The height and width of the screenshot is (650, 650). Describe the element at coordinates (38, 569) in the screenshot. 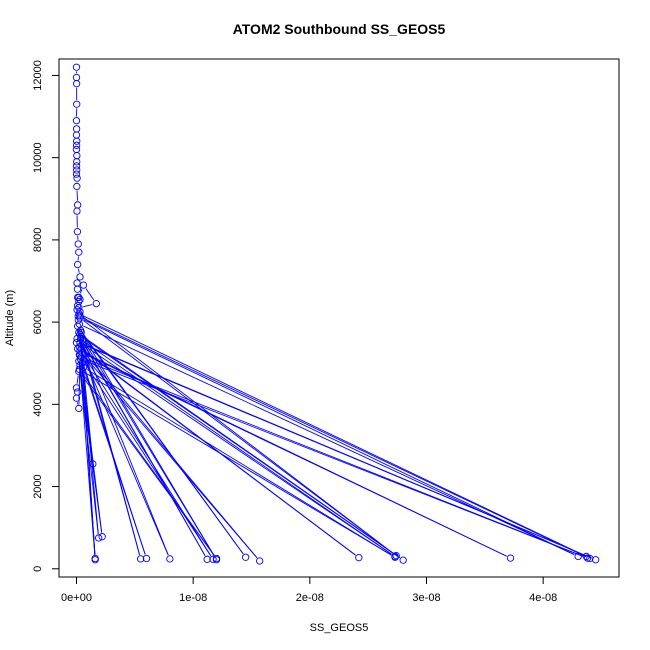

I see `y-tick-label: 0` at that location.